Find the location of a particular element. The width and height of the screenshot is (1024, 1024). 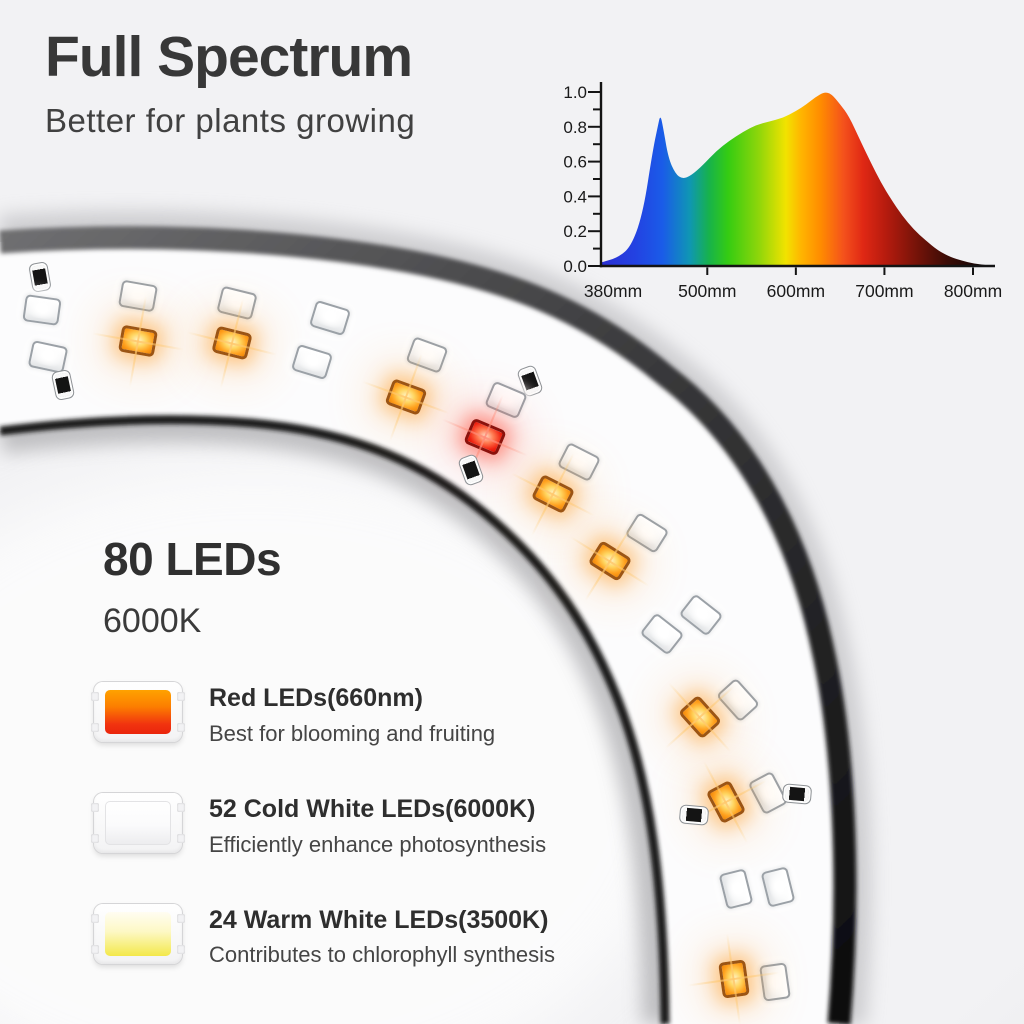

x-ticks: 380mm 500mm 600mm 700mm 800mm is located at coordinates (793, 284).